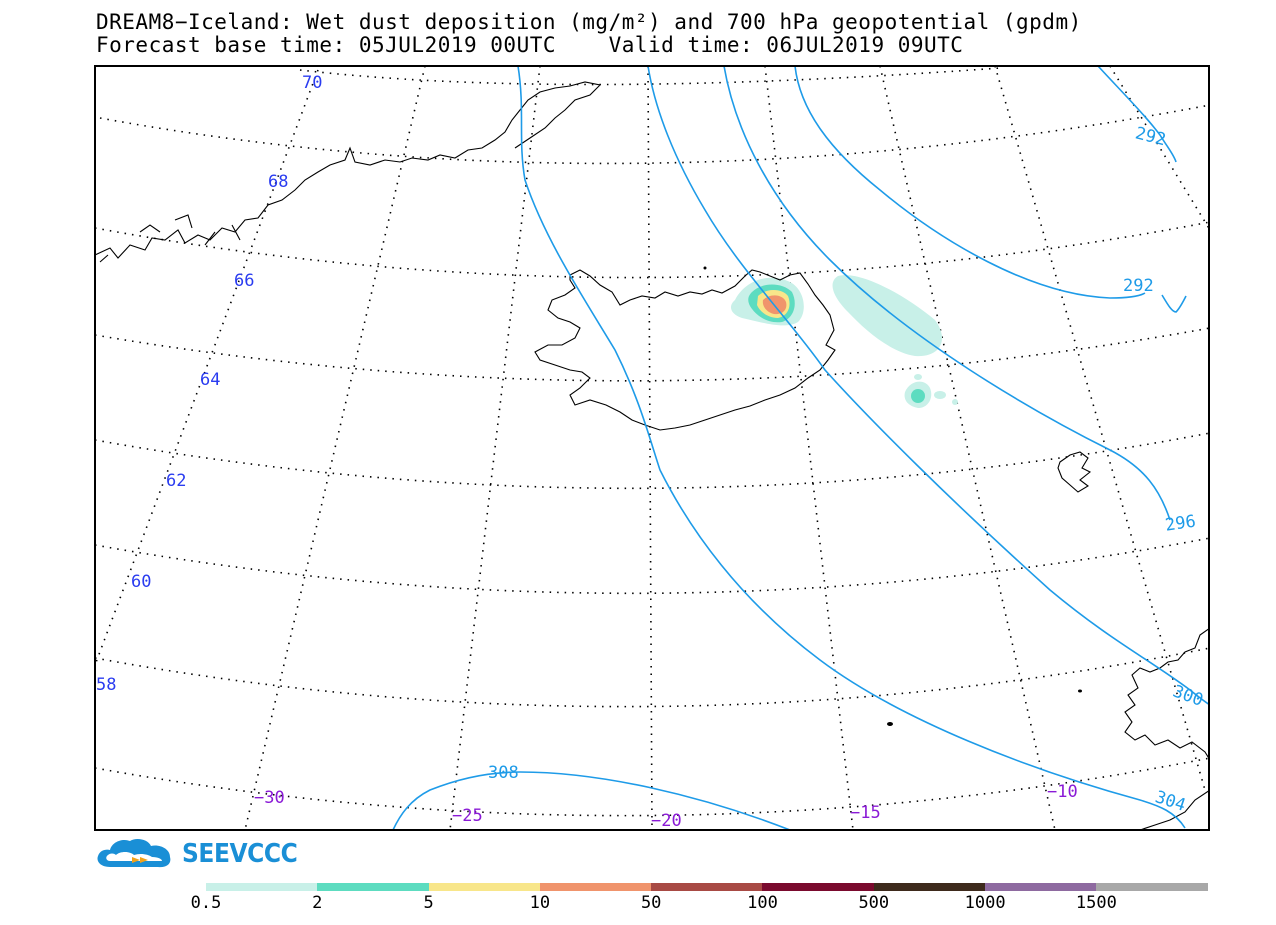 The width and height of the screenshot is (1276, 925). I want to click on lat-label-66: 66, so click(244, 281).